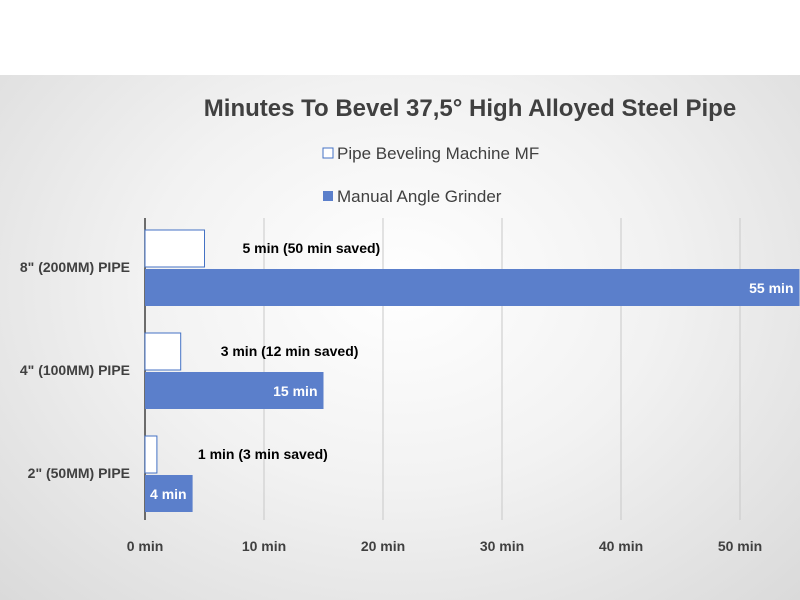  Describe the element at coordinates (502, 546) in the screenshot. I see `x-tick-label-30: 30 min` at that location.